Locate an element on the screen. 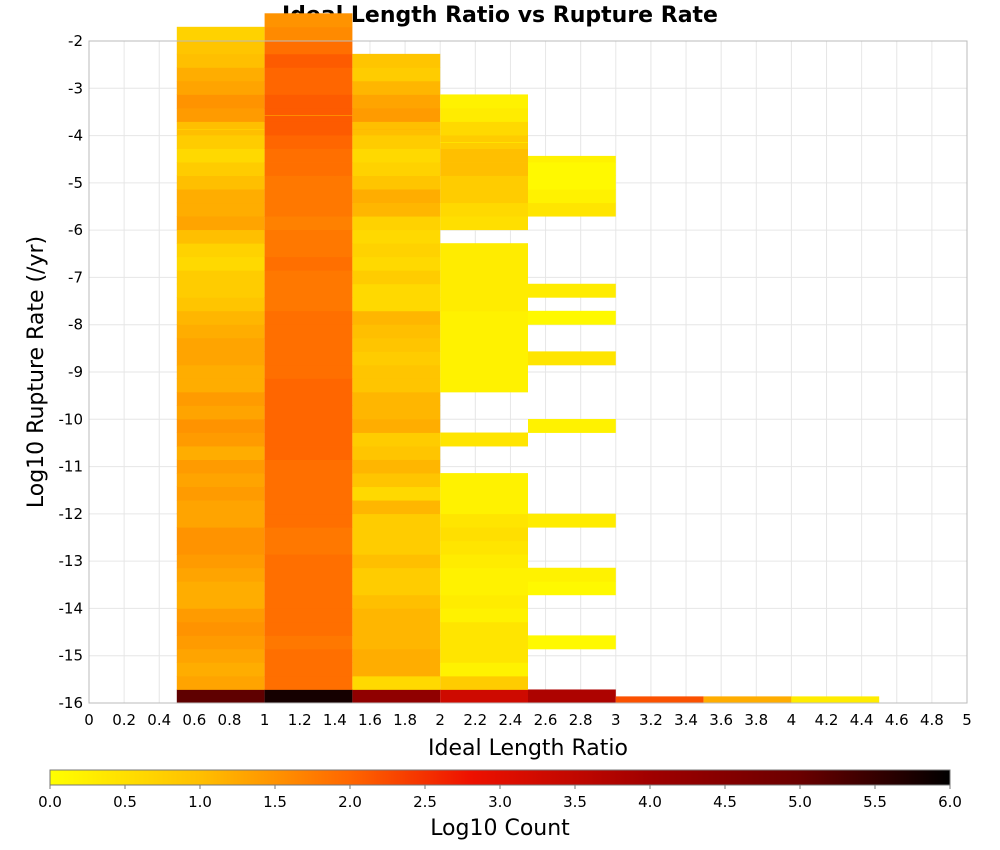 The image size is (1000, 850). x-tick-label: 4.6 is located at coordinates (897, 720).